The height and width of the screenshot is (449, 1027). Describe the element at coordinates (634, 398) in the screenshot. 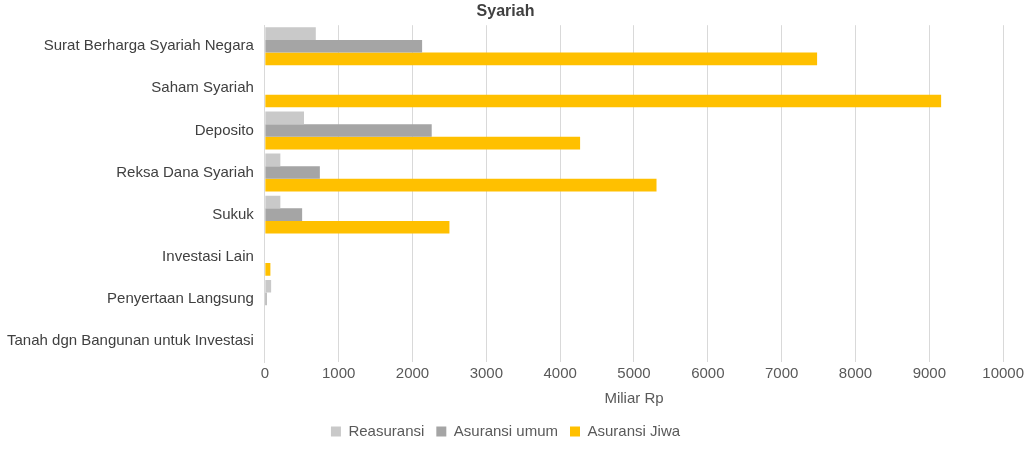

I see `x-axis-title: Miliar Rp` at that location.